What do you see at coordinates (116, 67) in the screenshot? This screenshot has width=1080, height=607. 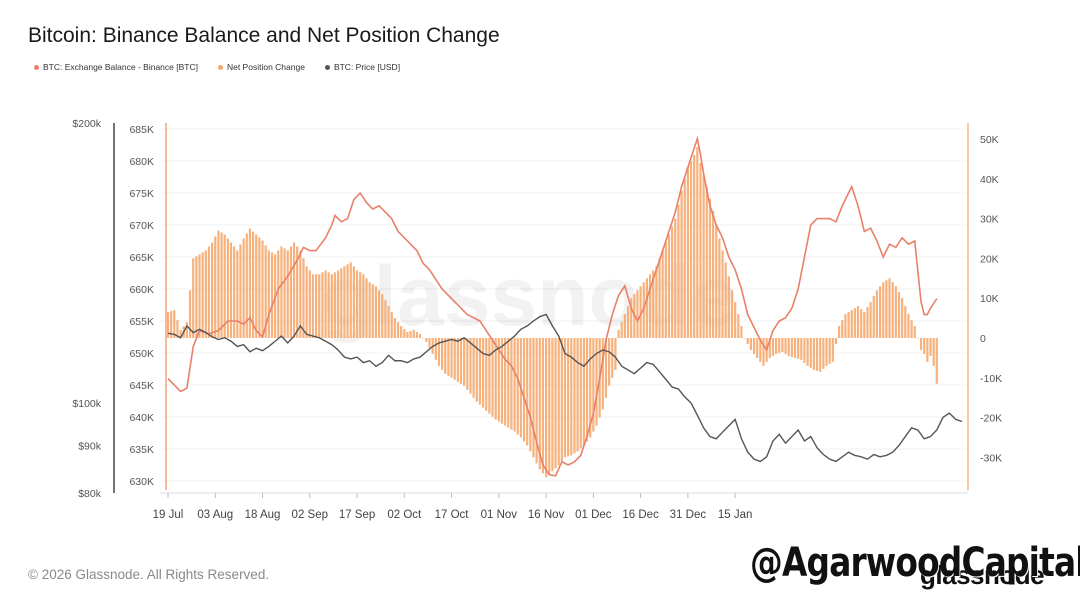 I see `legend-item-balance: BTC: Exchange Balance - Binance [BTC]` at bounding box center [116, 67].